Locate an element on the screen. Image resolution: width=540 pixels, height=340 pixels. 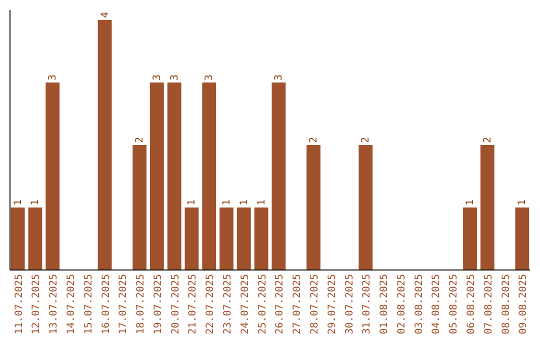
x-tick-label: 04.08.2025 is located at coordinates (436, 304).